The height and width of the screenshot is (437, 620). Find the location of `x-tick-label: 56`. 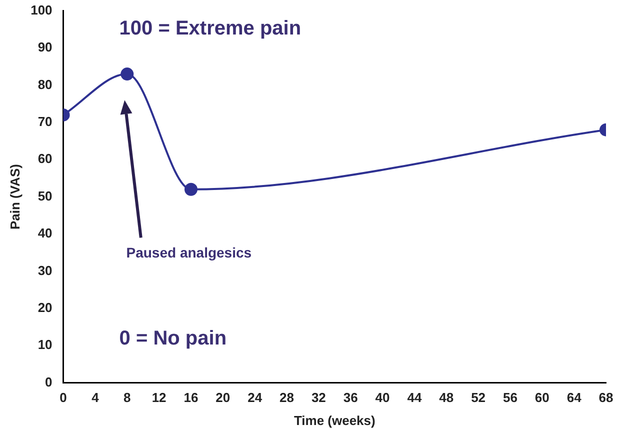

x-tick-label: 56 is located at coordinates (510, 398).